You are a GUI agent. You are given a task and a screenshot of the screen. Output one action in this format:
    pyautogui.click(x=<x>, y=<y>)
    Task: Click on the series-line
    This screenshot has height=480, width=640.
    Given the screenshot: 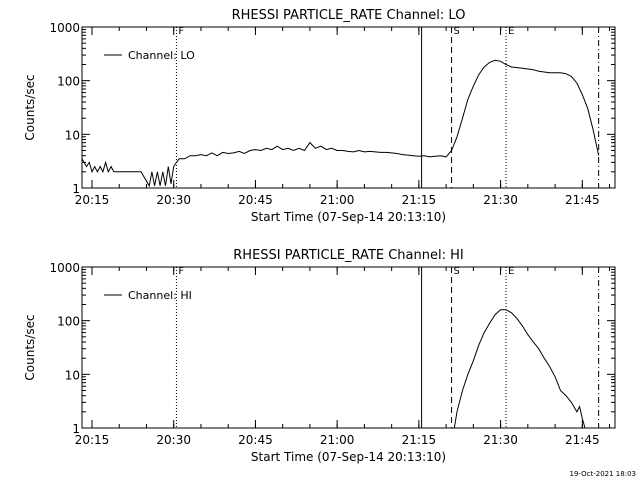 What is the action you would take?
    pyautogui.click(x=519, y=369)
    